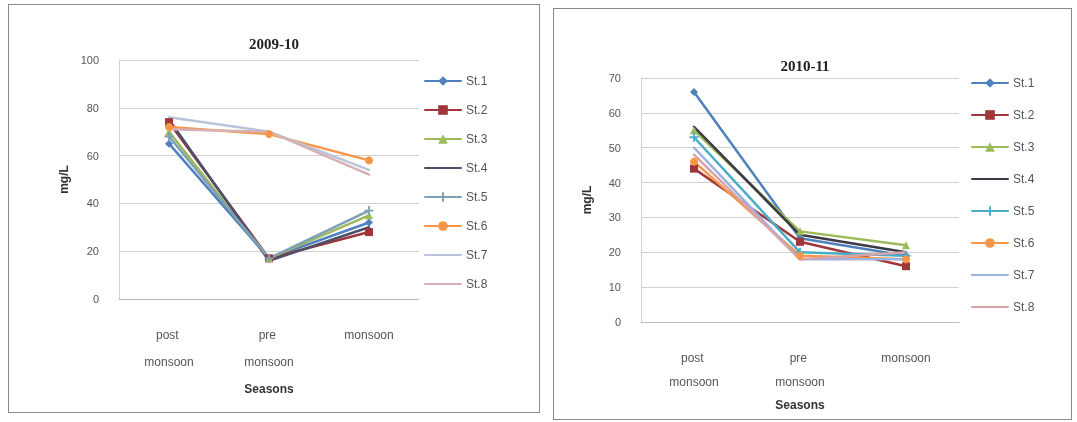  What do you see at coordinates (614, 217) in the screenshot?
I see `y-tick-label: 30` at bounding box center [614, 217].